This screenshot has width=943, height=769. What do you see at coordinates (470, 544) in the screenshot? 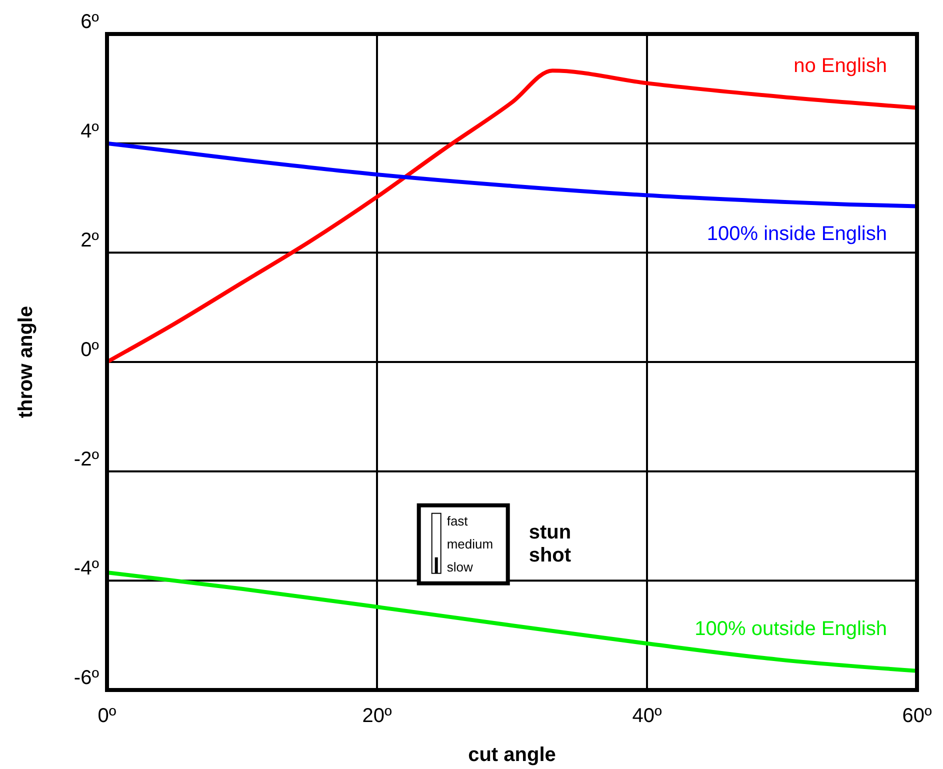
I see `annotation: medium` at bounding box center [470, 544].